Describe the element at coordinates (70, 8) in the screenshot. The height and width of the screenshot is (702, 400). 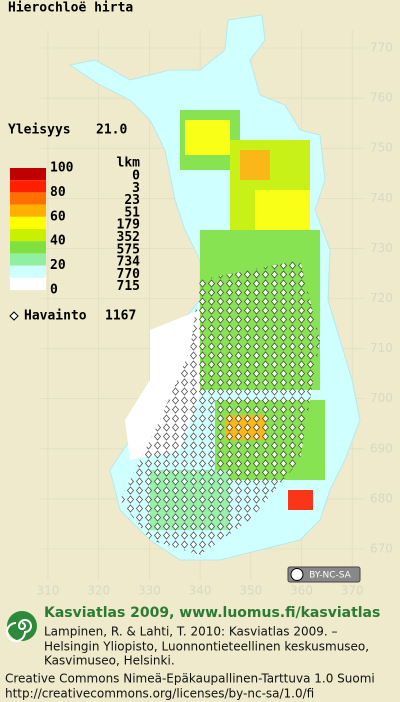
I see `map-title: Hierochloë hirta` at that location.